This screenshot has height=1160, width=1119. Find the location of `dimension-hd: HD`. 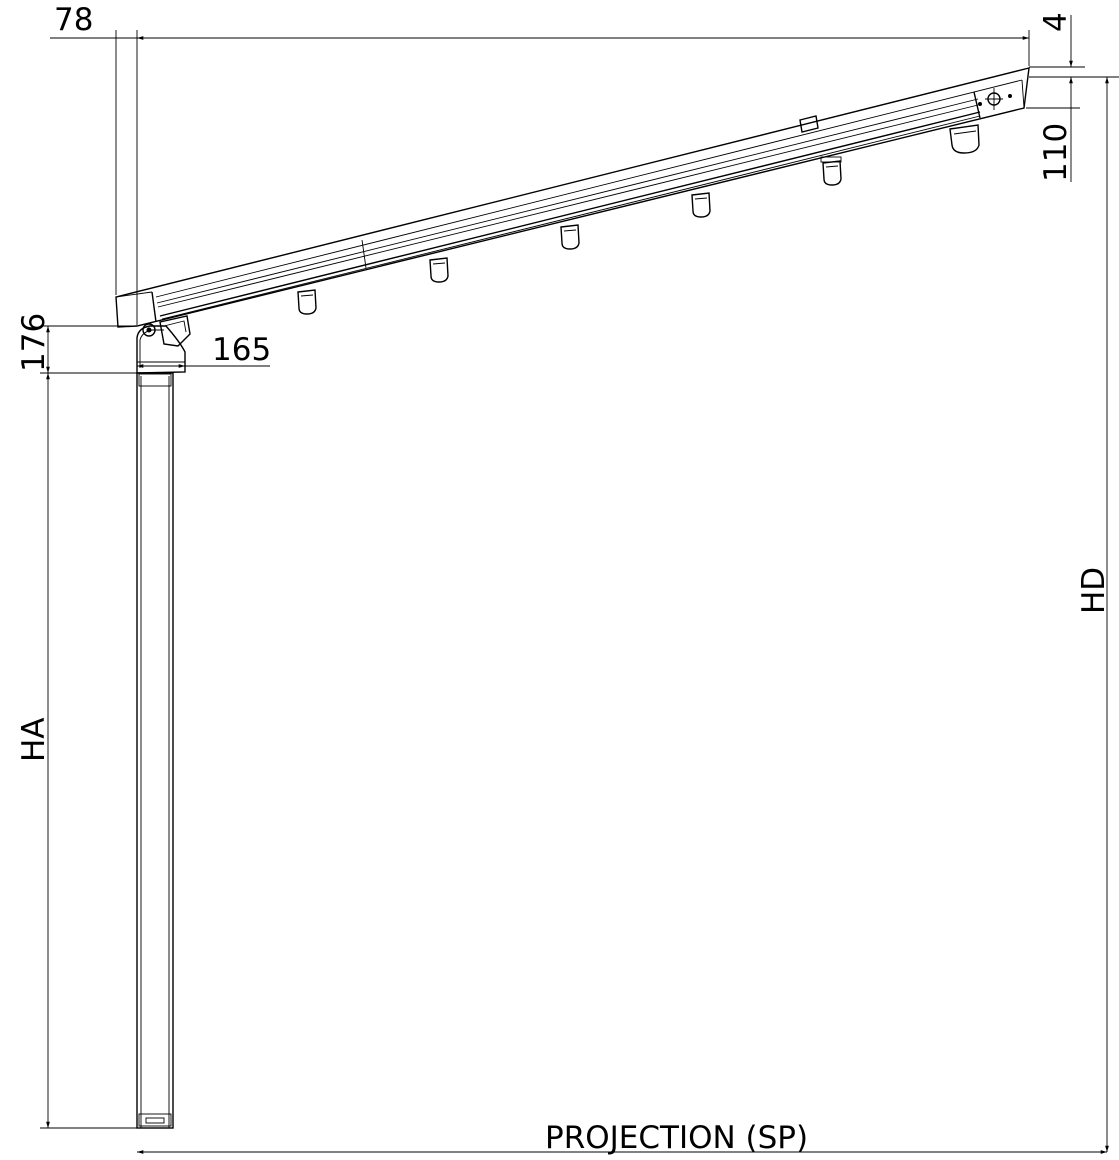

dimension-hd: HD is located at coordinates (1097, 614).